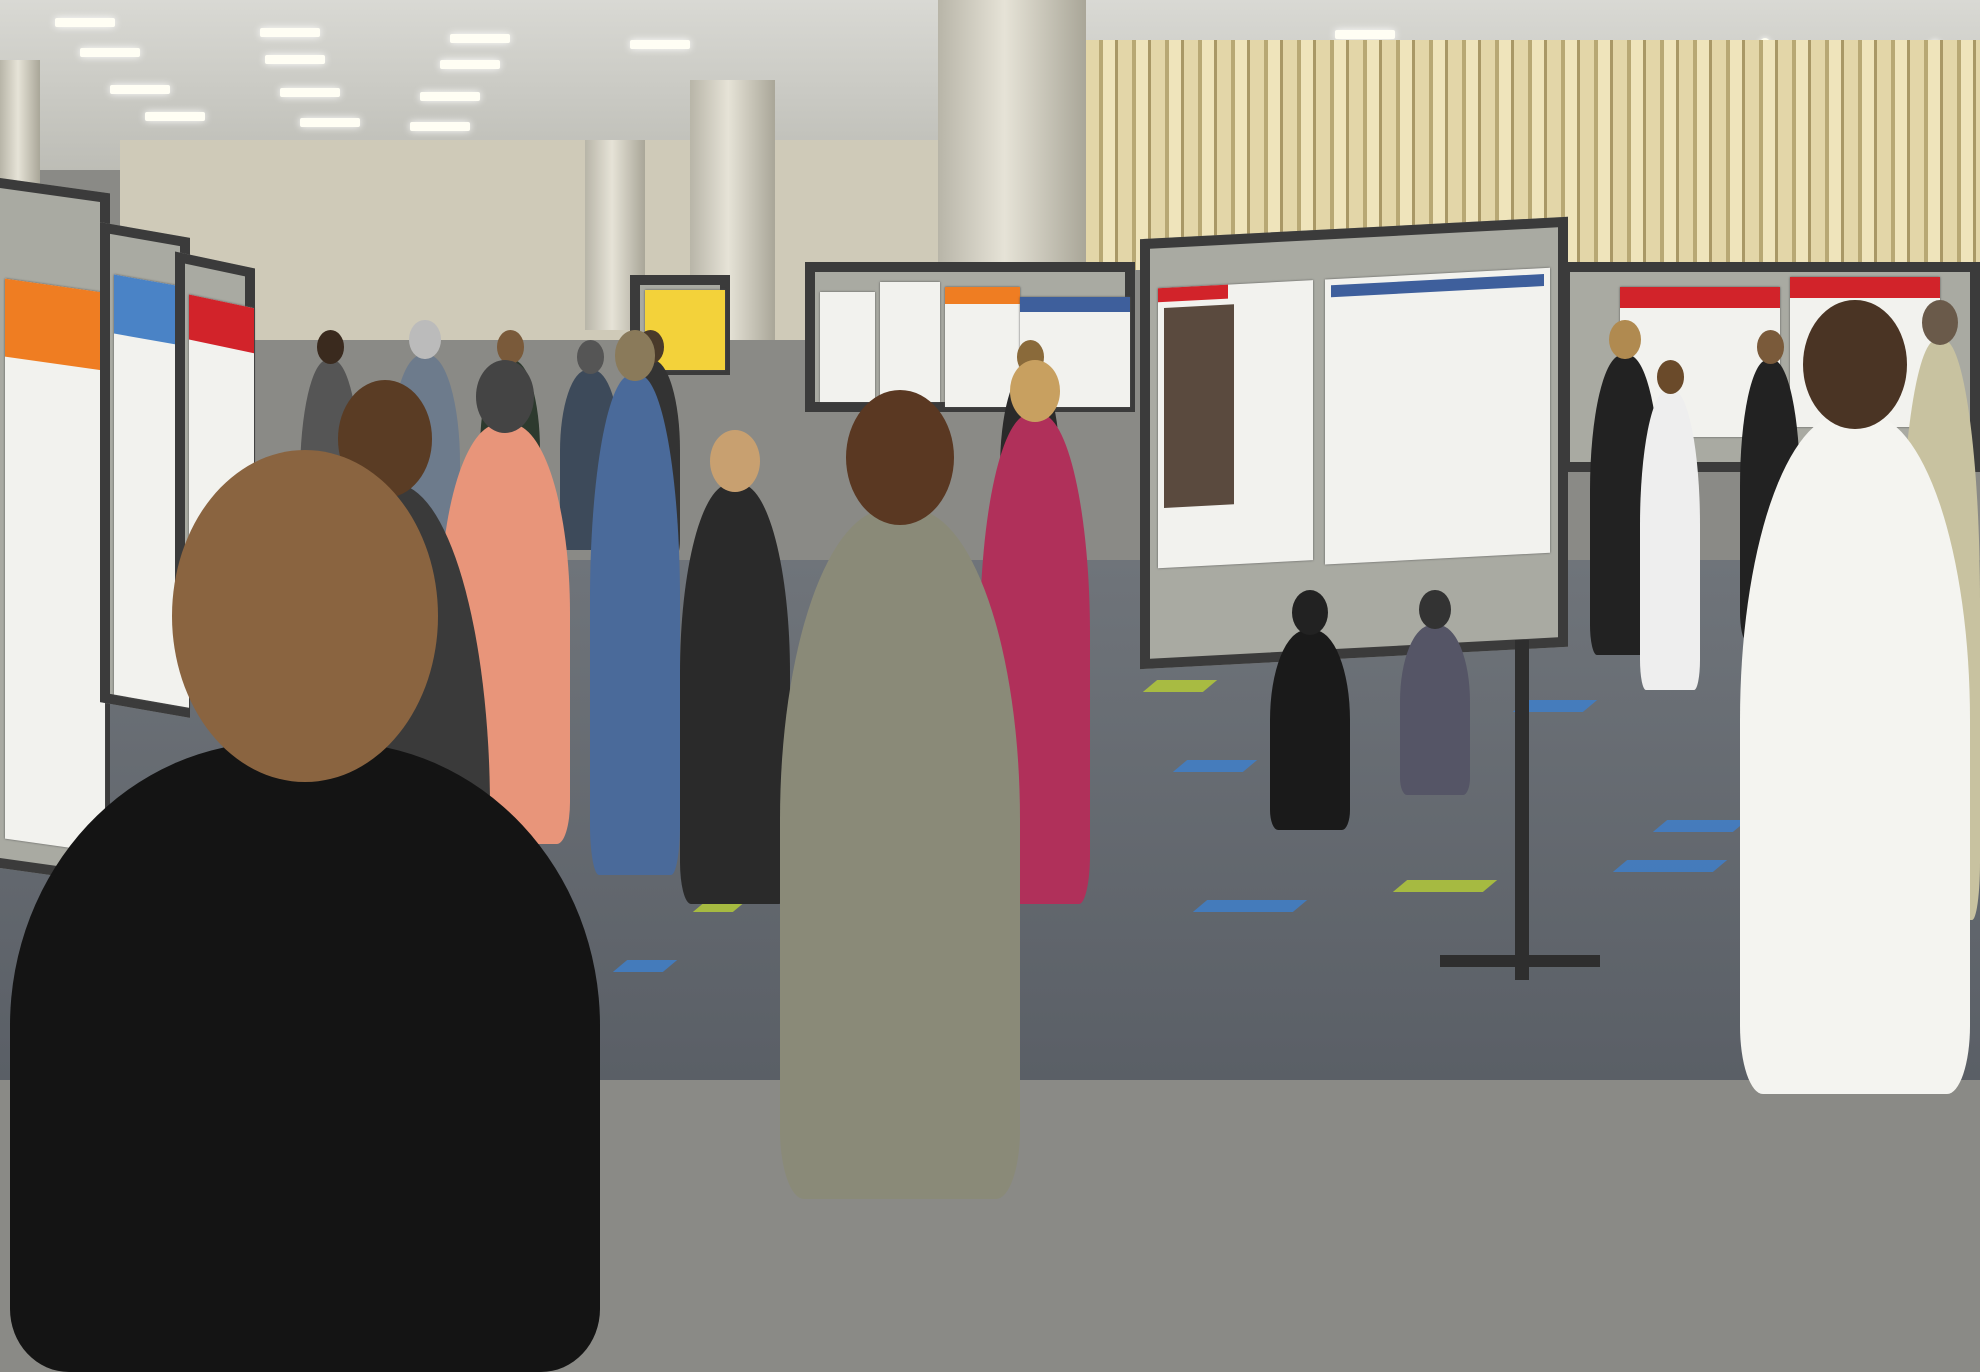 The width and height of the screenshot is (1980, 1372). I want to click on poster-board-center, so click(1354, 443).